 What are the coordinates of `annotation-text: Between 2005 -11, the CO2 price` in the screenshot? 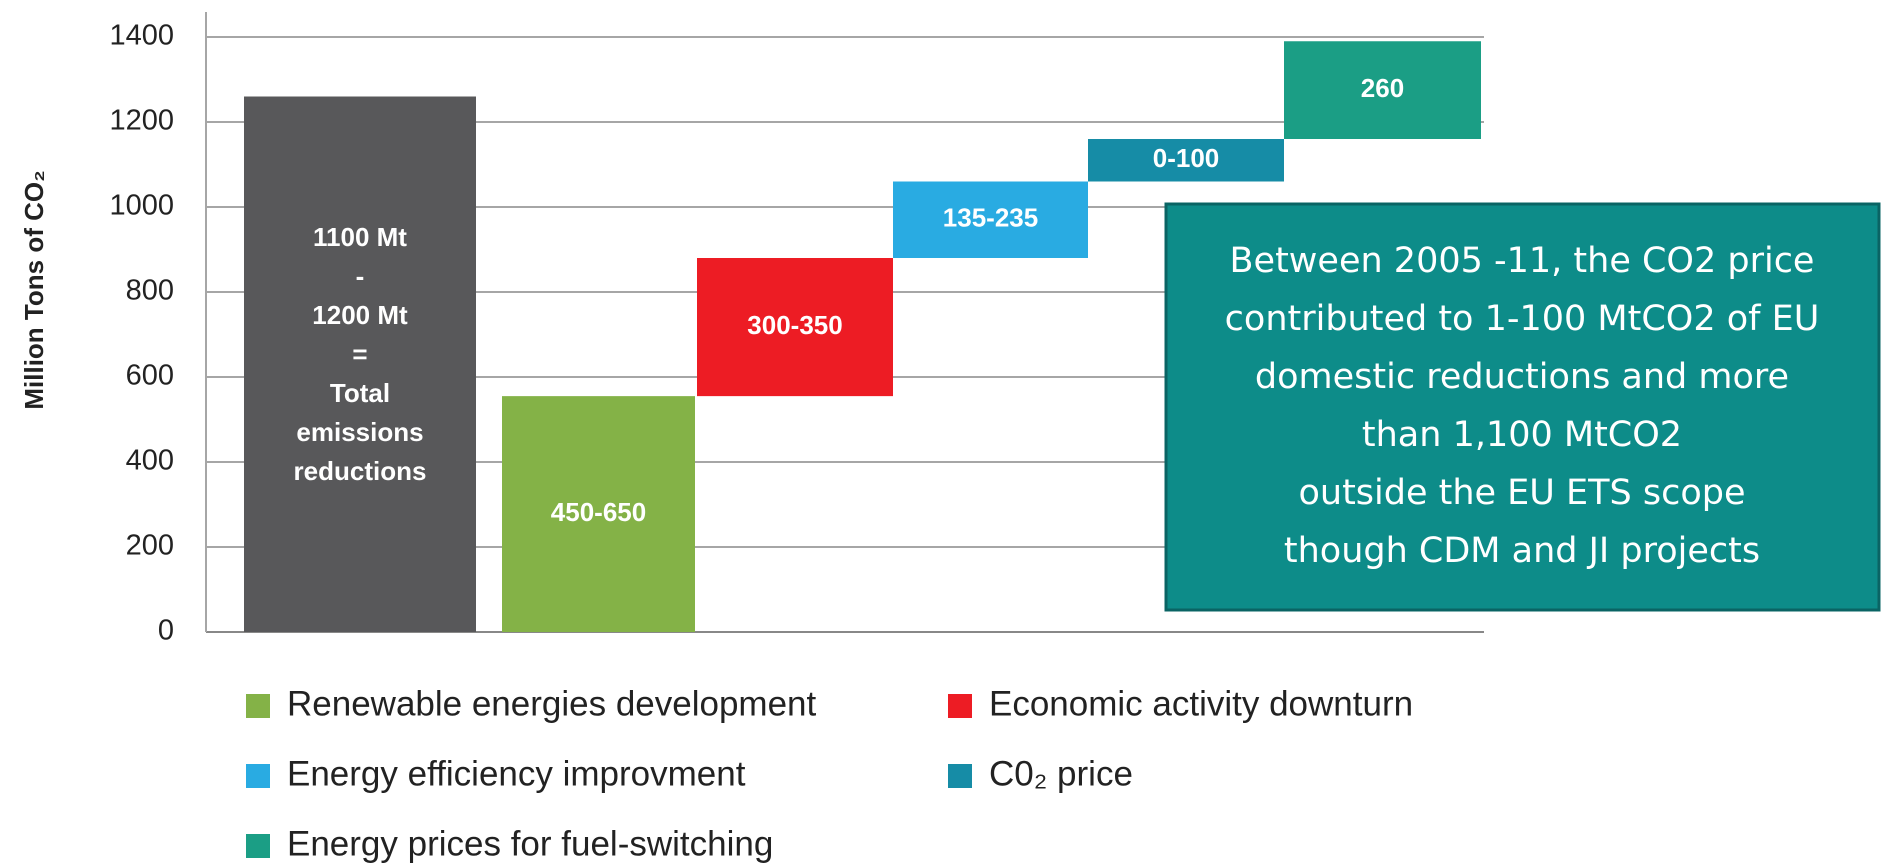 It's located at (1522, 261).